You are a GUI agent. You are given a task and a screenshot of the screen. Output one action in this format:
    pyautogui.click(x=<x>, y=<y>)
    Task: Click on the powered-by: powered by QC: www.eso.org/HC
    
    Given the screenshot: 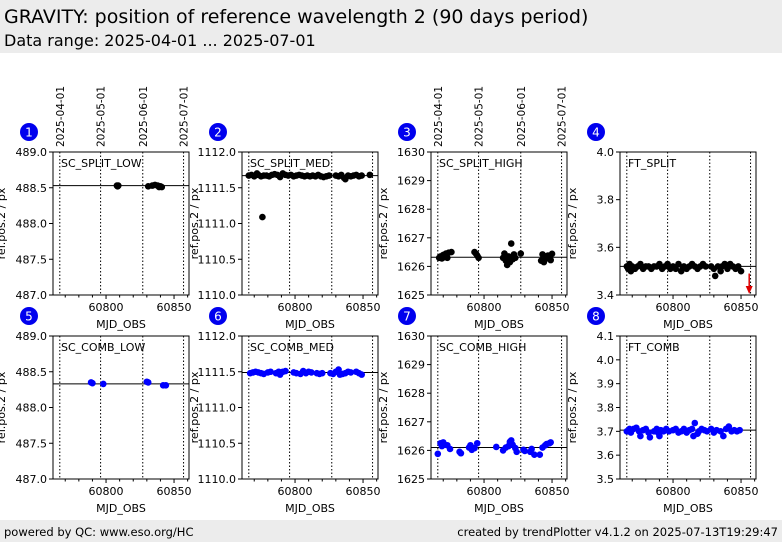 What is the action you would take?
    pyautogui.click(x=99, y=532)
    